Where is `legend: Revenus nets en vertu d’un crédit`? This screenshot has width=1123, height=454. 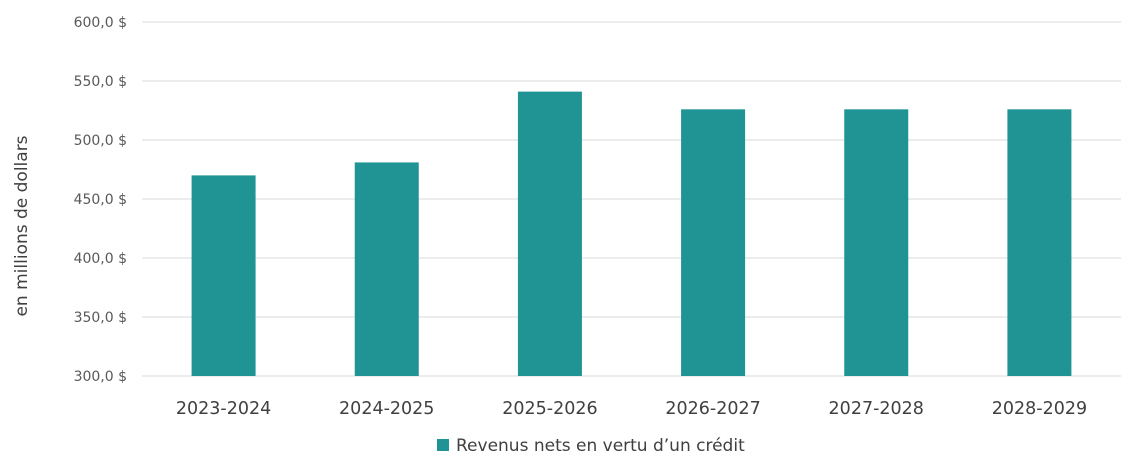
legend: Revenus nets en vertu d’un crédit is located at coordinates (591, 445).